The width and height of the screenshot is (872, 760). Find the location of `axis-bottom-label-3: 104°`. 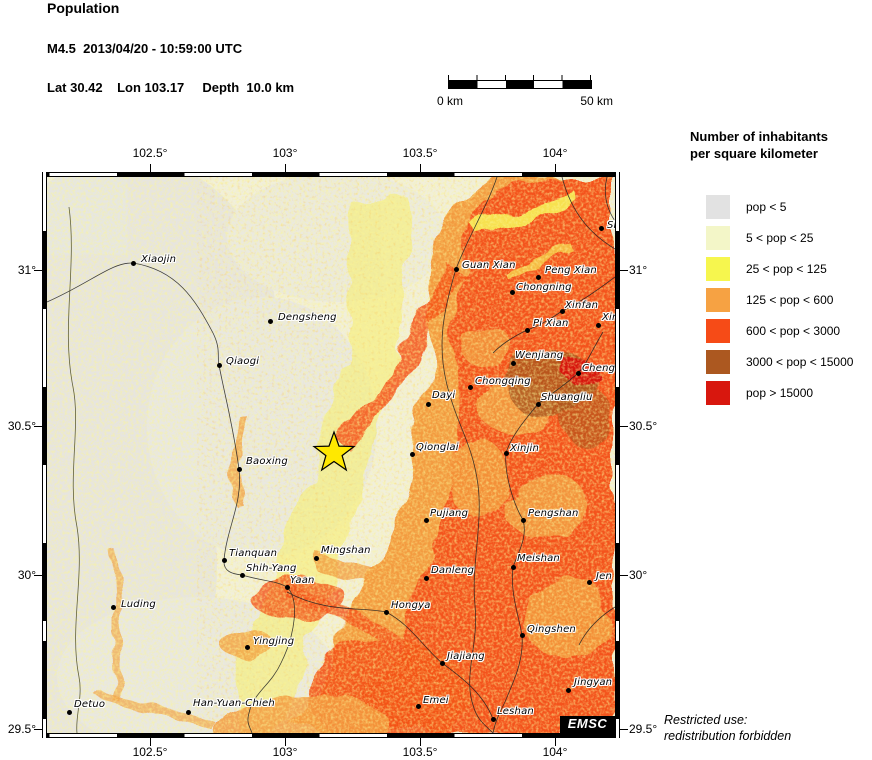

axis-bottom-label-3: 104° is located at coordinates (555, 752).